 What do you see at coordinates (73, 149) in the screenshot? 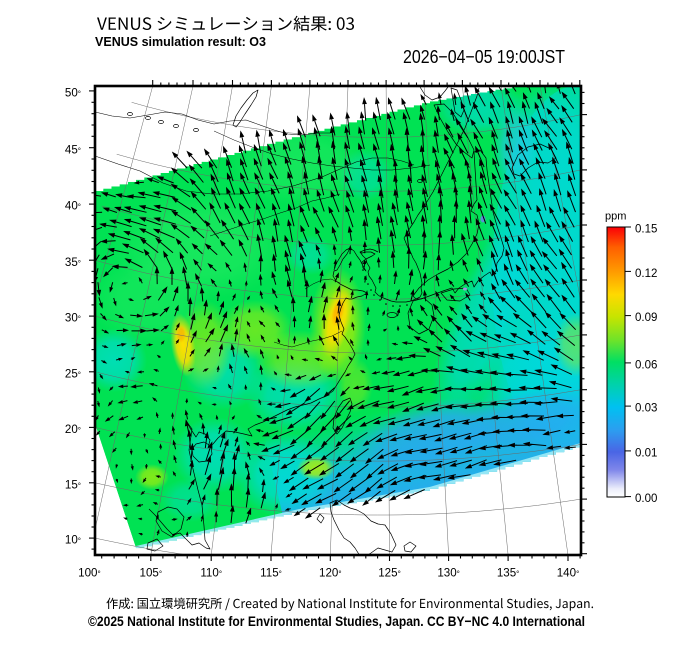
I see `svg-text: 45°` at bounding box center [73, 149].